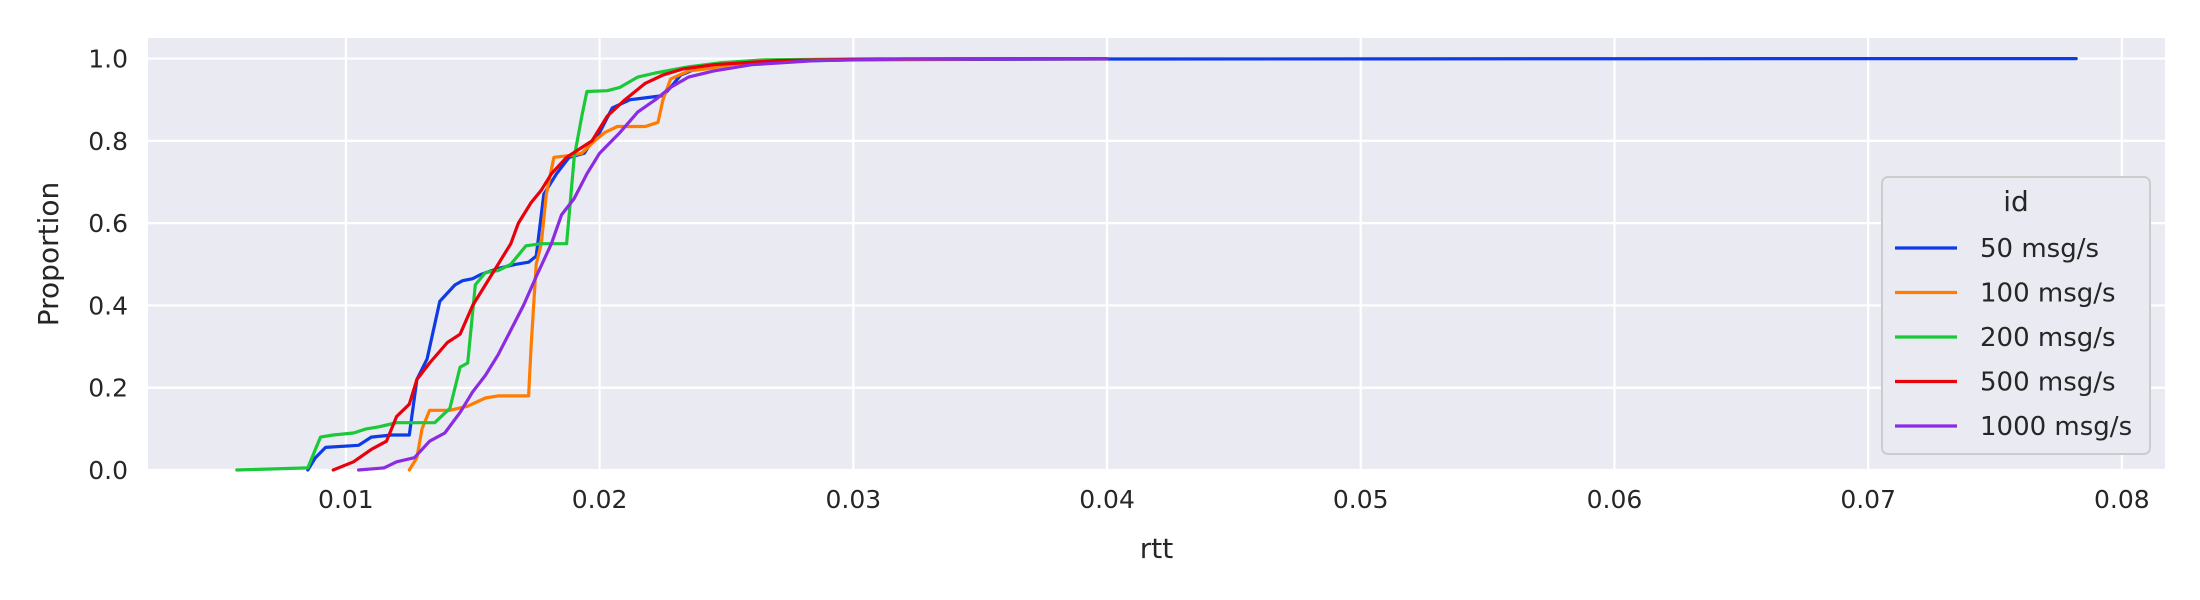 This screenshot has height=600, width=2200. What do you see at coordinates (1868, 499) in the screenshot?
I see `x-tick-label-6: 0.07` at bounding box center [1868, 499].